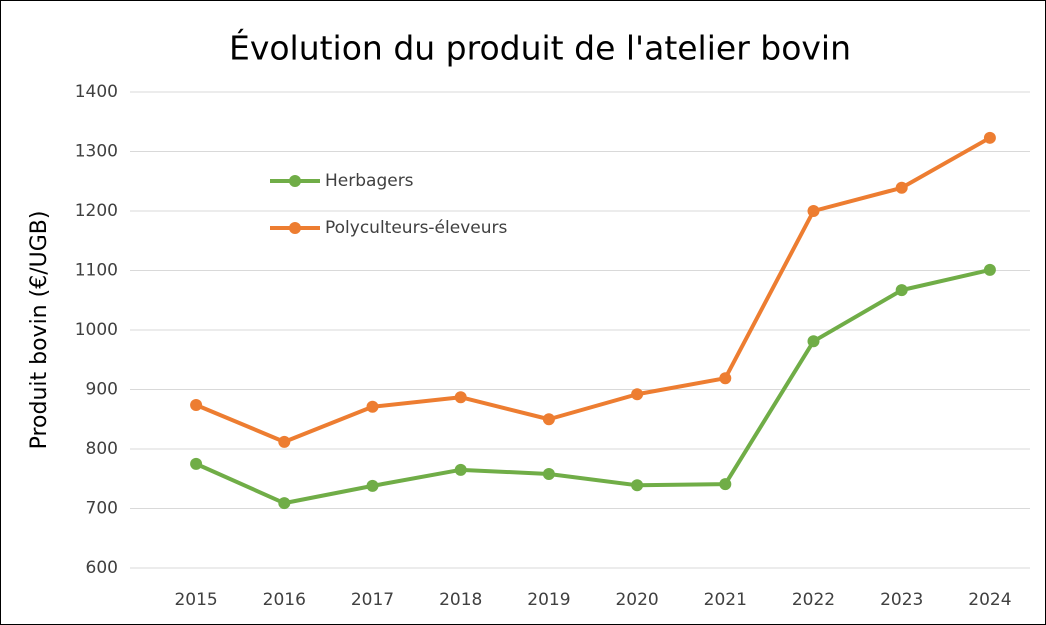 Image resolution: width=1046 pixels, height=625 pixels. Describe the element at coordinates (460, 600) in the screenshot. I see `x-tick-label: 2018` at that location.